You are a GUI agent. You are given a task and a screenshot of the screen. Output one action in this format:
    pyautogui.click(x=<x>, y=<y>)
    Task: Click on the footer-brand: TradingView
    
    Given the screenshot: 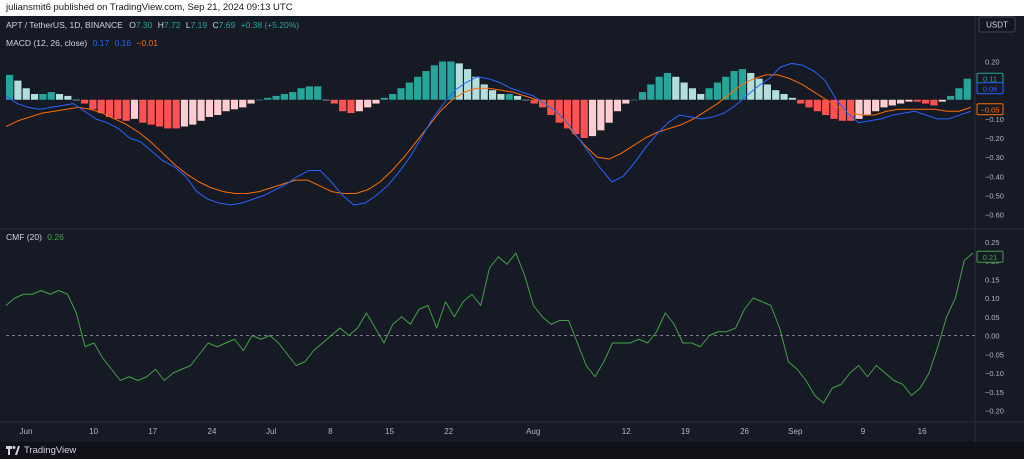 What is the action you would take?
    pyautogui.click(x=50, y=450)
    